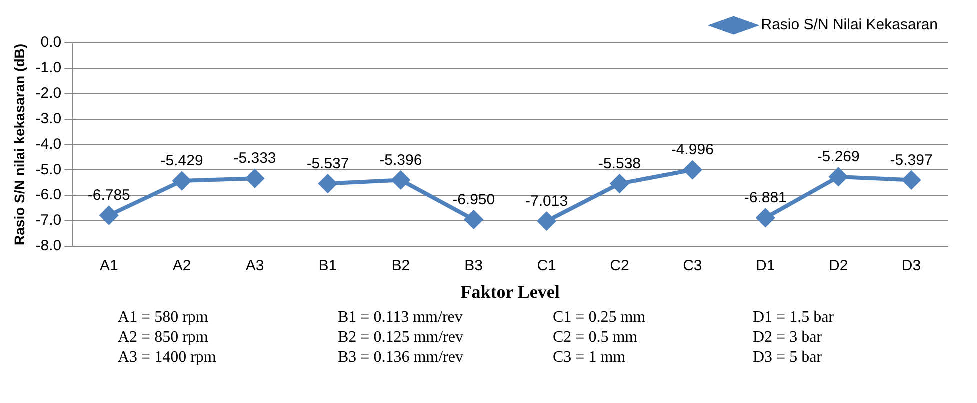  Describe the element at coordinates (401, 318) in the screenshot. I see `text: B1 = 0.113 mm/rev` at that location.